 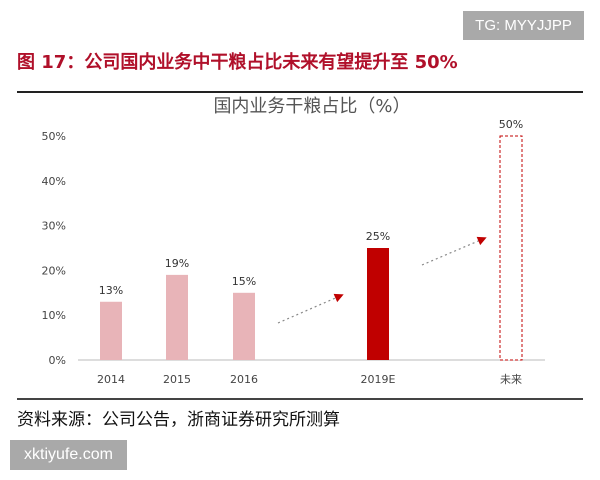 What do you see at coordinates (511, 124) in the screenshot?
I see `data-label: 50%` at bounding box center [511, 124].